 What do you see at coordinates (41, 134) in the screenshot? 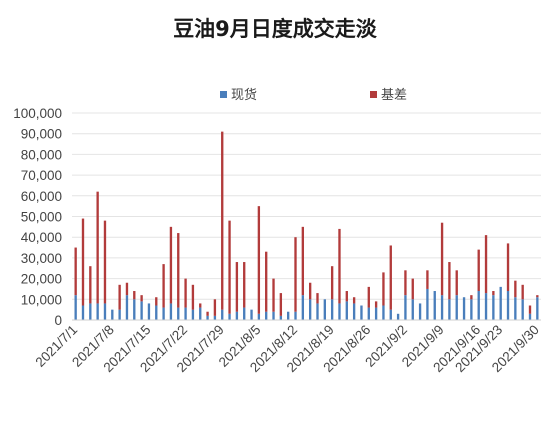
I see `y-tick-label: 90,000` at bounding box center [41, 134].